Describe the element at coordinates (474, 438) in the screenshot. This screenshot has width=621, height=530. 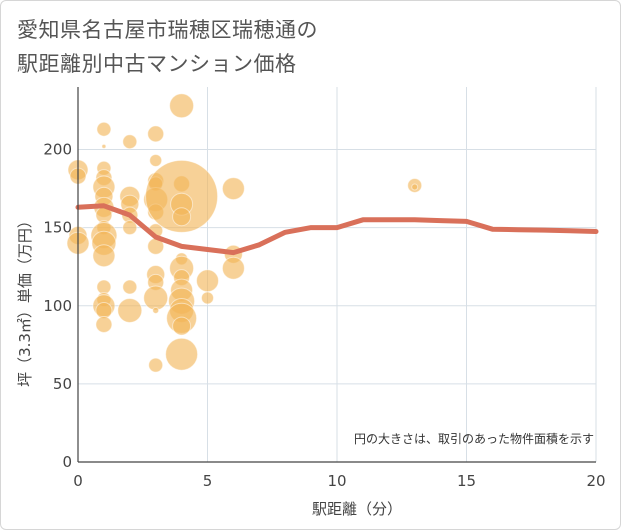
I see `bubble-size-note: 円の大きさは、取引のあった物件面積を示す` at that location.